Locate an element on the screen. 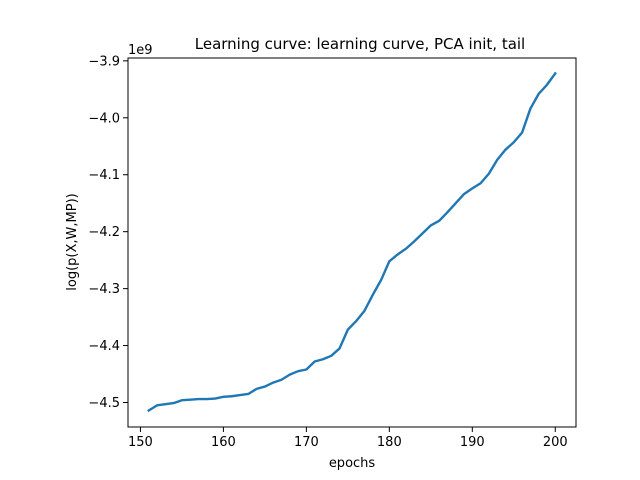  y-tick-label: −3.9 is located at coordinates (104, 61).